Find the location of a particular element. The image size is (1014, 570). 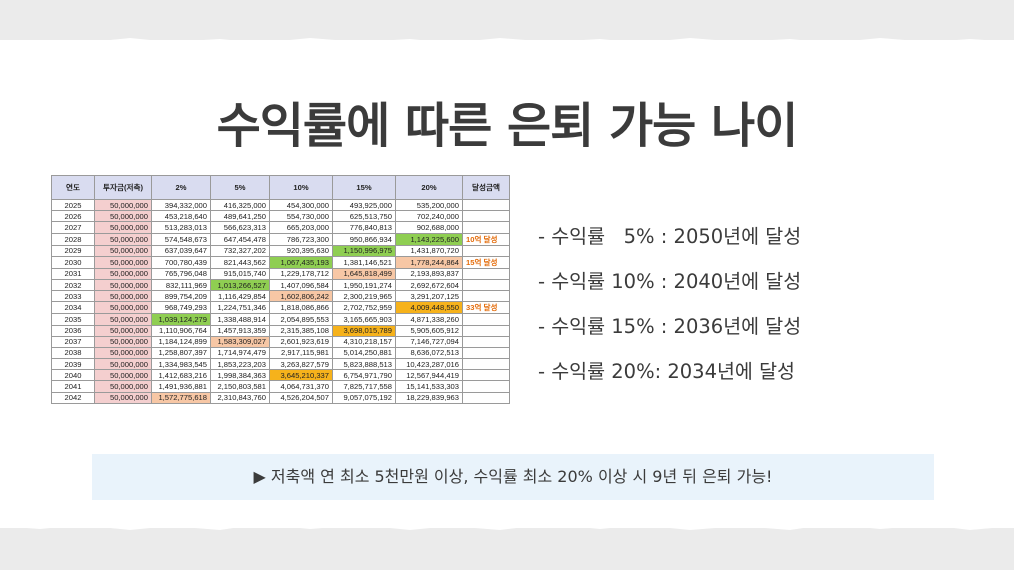

cell-rate-15pct: 2,702,752,959 is located at coordinates (364, 308).